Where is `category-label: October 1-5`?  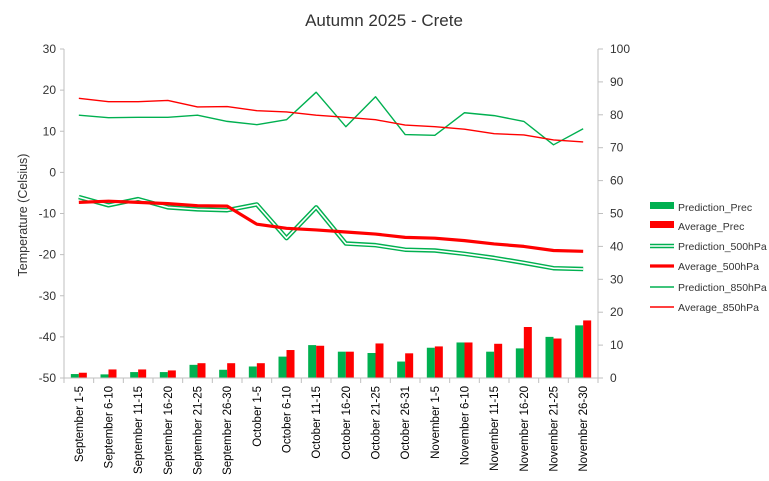 category-label: October 1-5 is located at coordinates (258, 416).